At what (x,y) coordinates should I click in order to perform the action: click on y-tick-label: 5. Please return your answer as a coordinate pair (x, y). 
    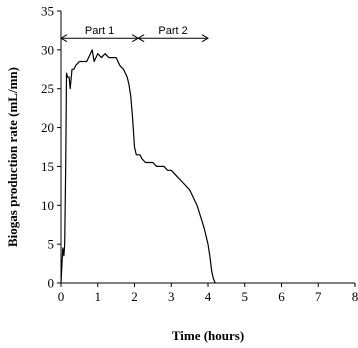
    Looking at the image, I should click on (51, 244).